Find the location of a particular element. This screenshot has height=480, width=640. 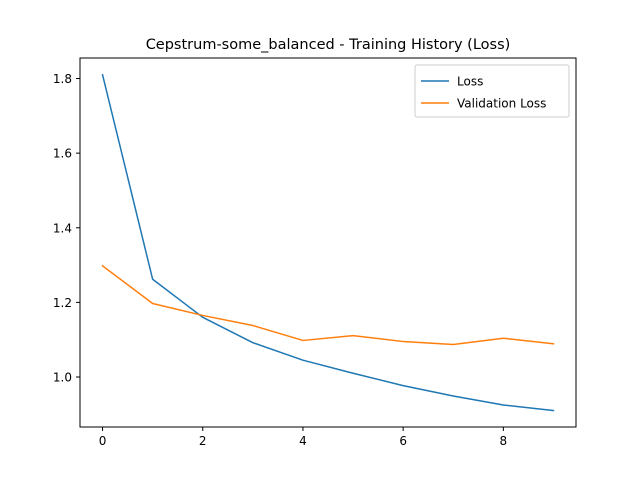

y-tick-label: 1.8 is located at coordinates (62, 79).